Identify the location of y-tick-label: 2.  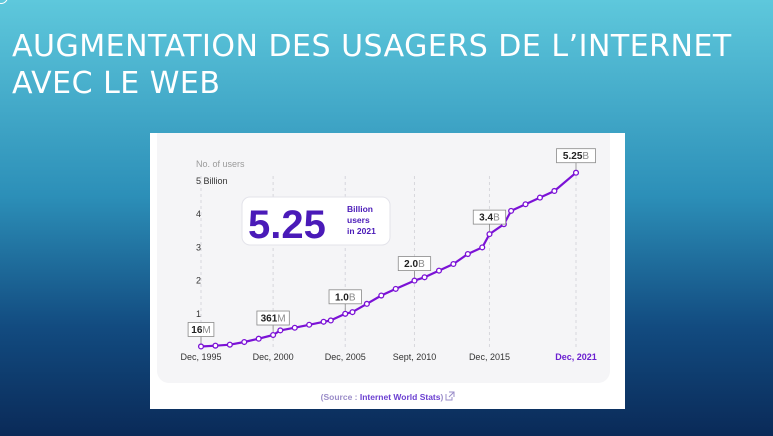
(198, 281).